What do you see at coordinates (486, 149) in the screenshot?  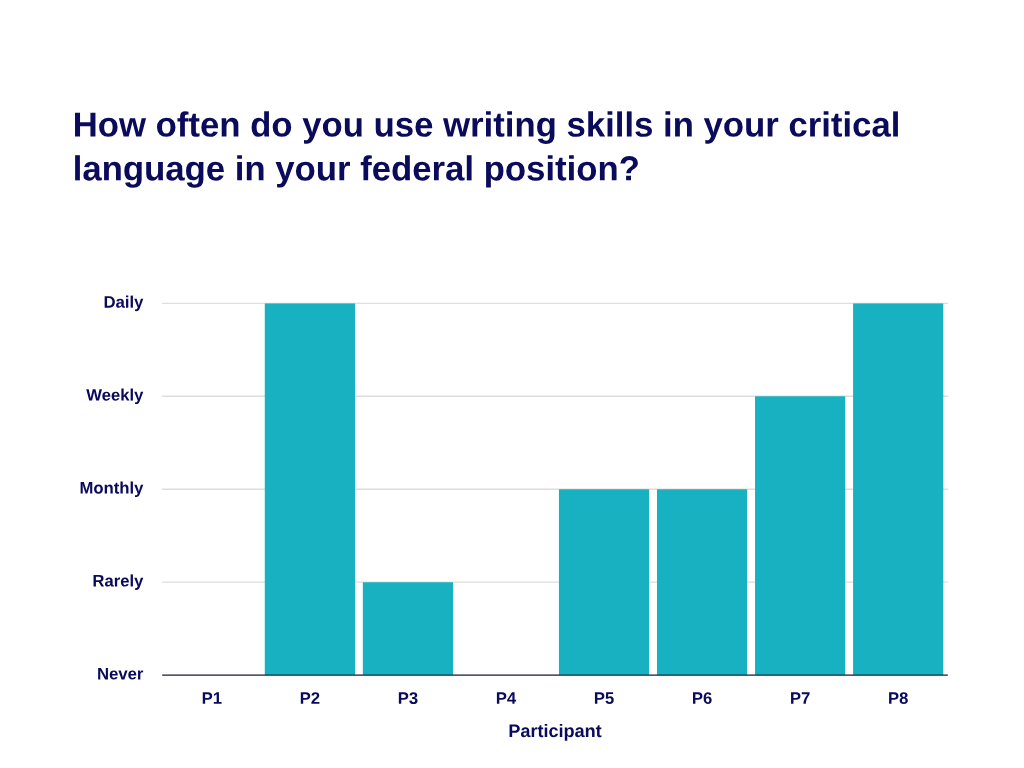 I see `chart-title: How often do you use writing skills in your critical language in your federal position?` at bounding box center [486, 149].